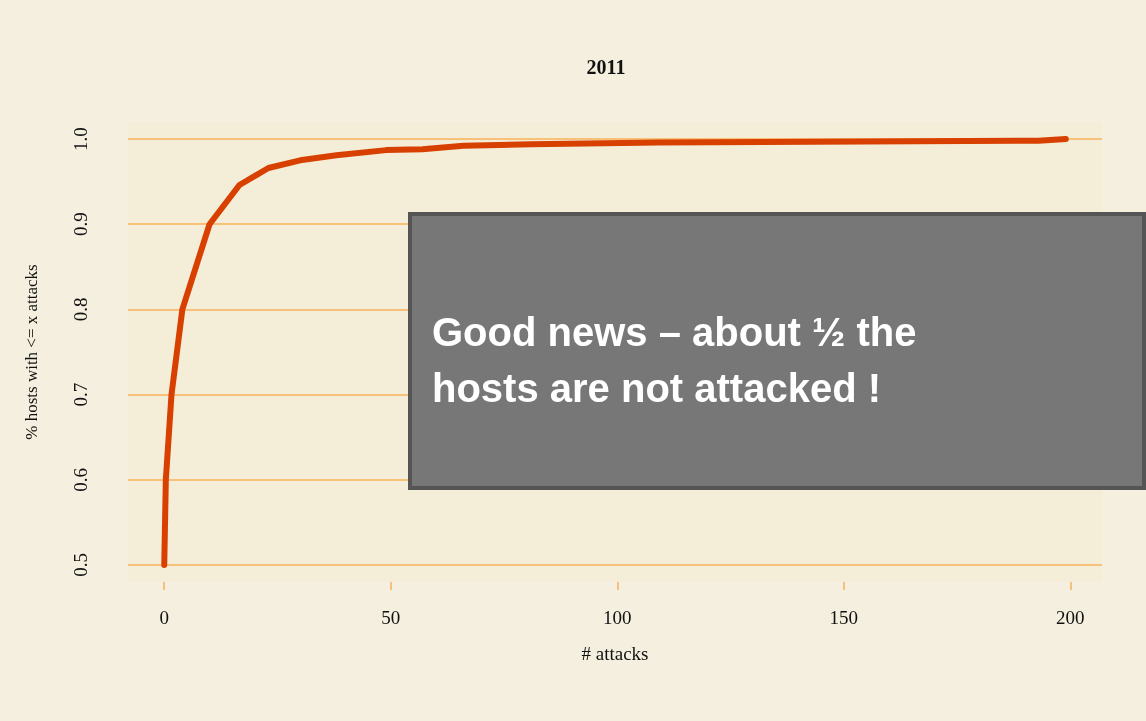  What do you see at coordinates (844, 617) in the screenshot?
I see `x-tick-label: 150` at bounding box center [844, 617].